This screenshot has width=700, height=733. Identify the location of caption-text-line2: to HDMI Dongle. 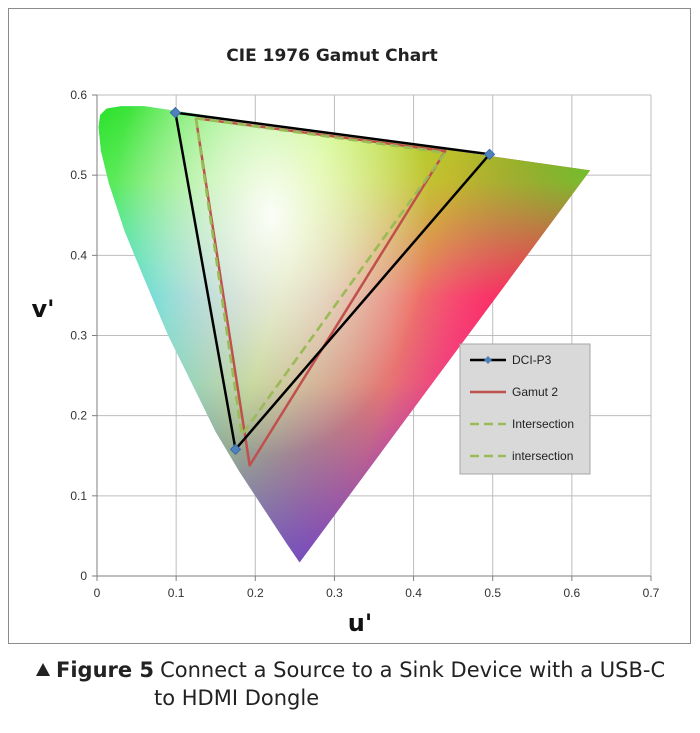
(237, 698).